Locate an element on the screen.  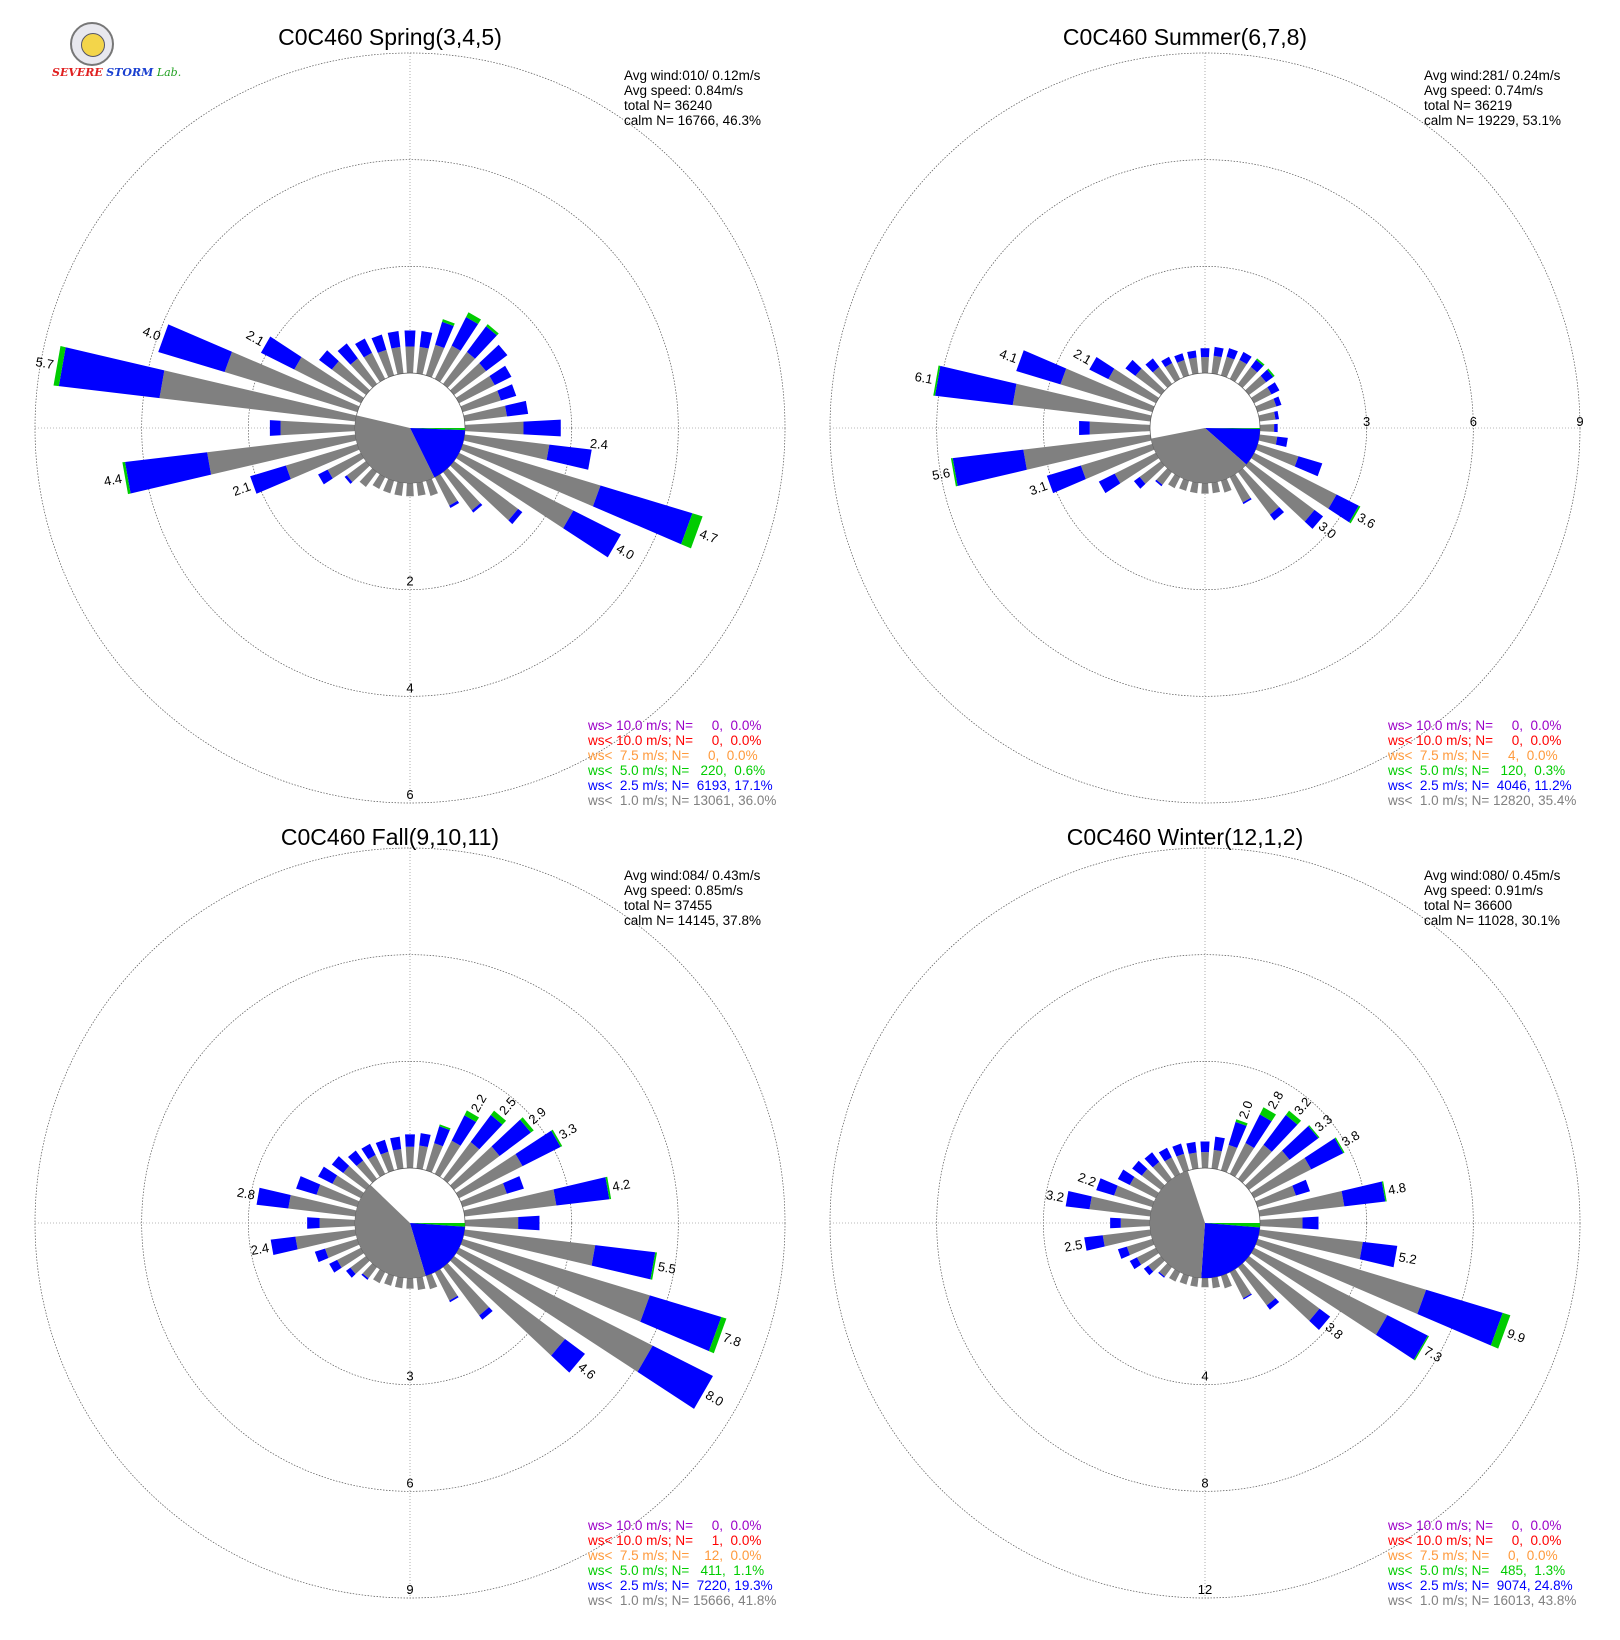
legend-entry: ws< 2.5 m/s; N= 9074, 24.8% is located at coordinates (1480, 1585).